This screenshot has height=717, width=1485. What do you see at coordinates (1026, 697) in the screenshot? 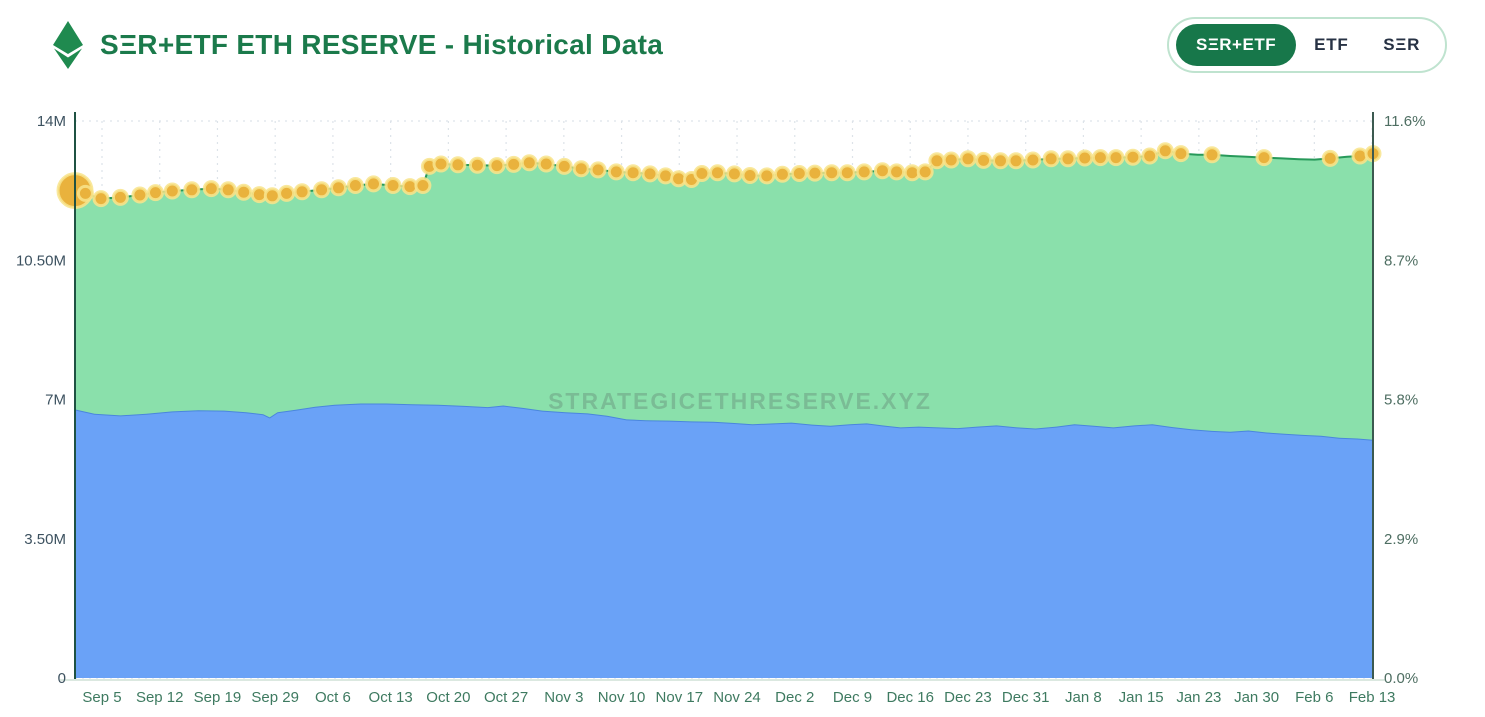
I see `x-axis-label: Dec 31` at bounding box center [1026, 697].